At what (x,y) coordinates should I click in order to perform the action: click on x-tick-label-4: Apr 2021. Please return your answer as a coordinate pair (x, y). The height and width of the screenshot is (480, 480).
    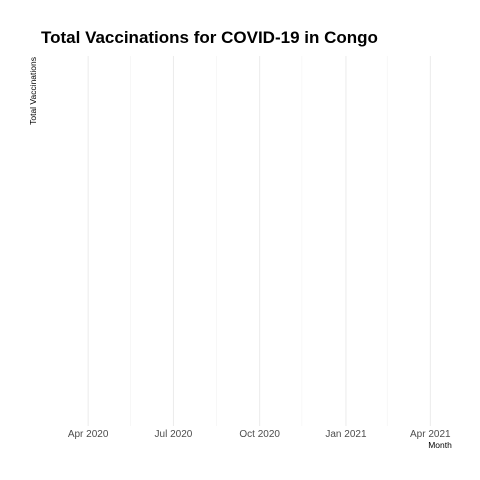
    Looking at the image, I should click on (430, 434).